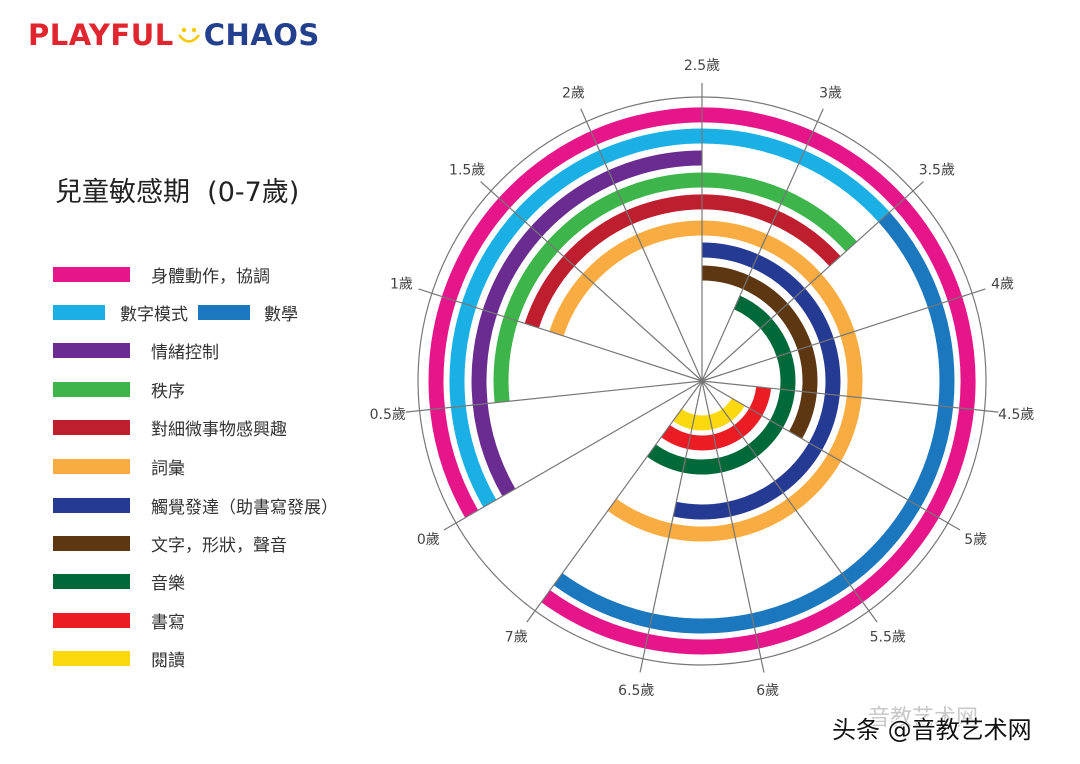  I want to click on tick-label: 5歲, so click(975, 540).